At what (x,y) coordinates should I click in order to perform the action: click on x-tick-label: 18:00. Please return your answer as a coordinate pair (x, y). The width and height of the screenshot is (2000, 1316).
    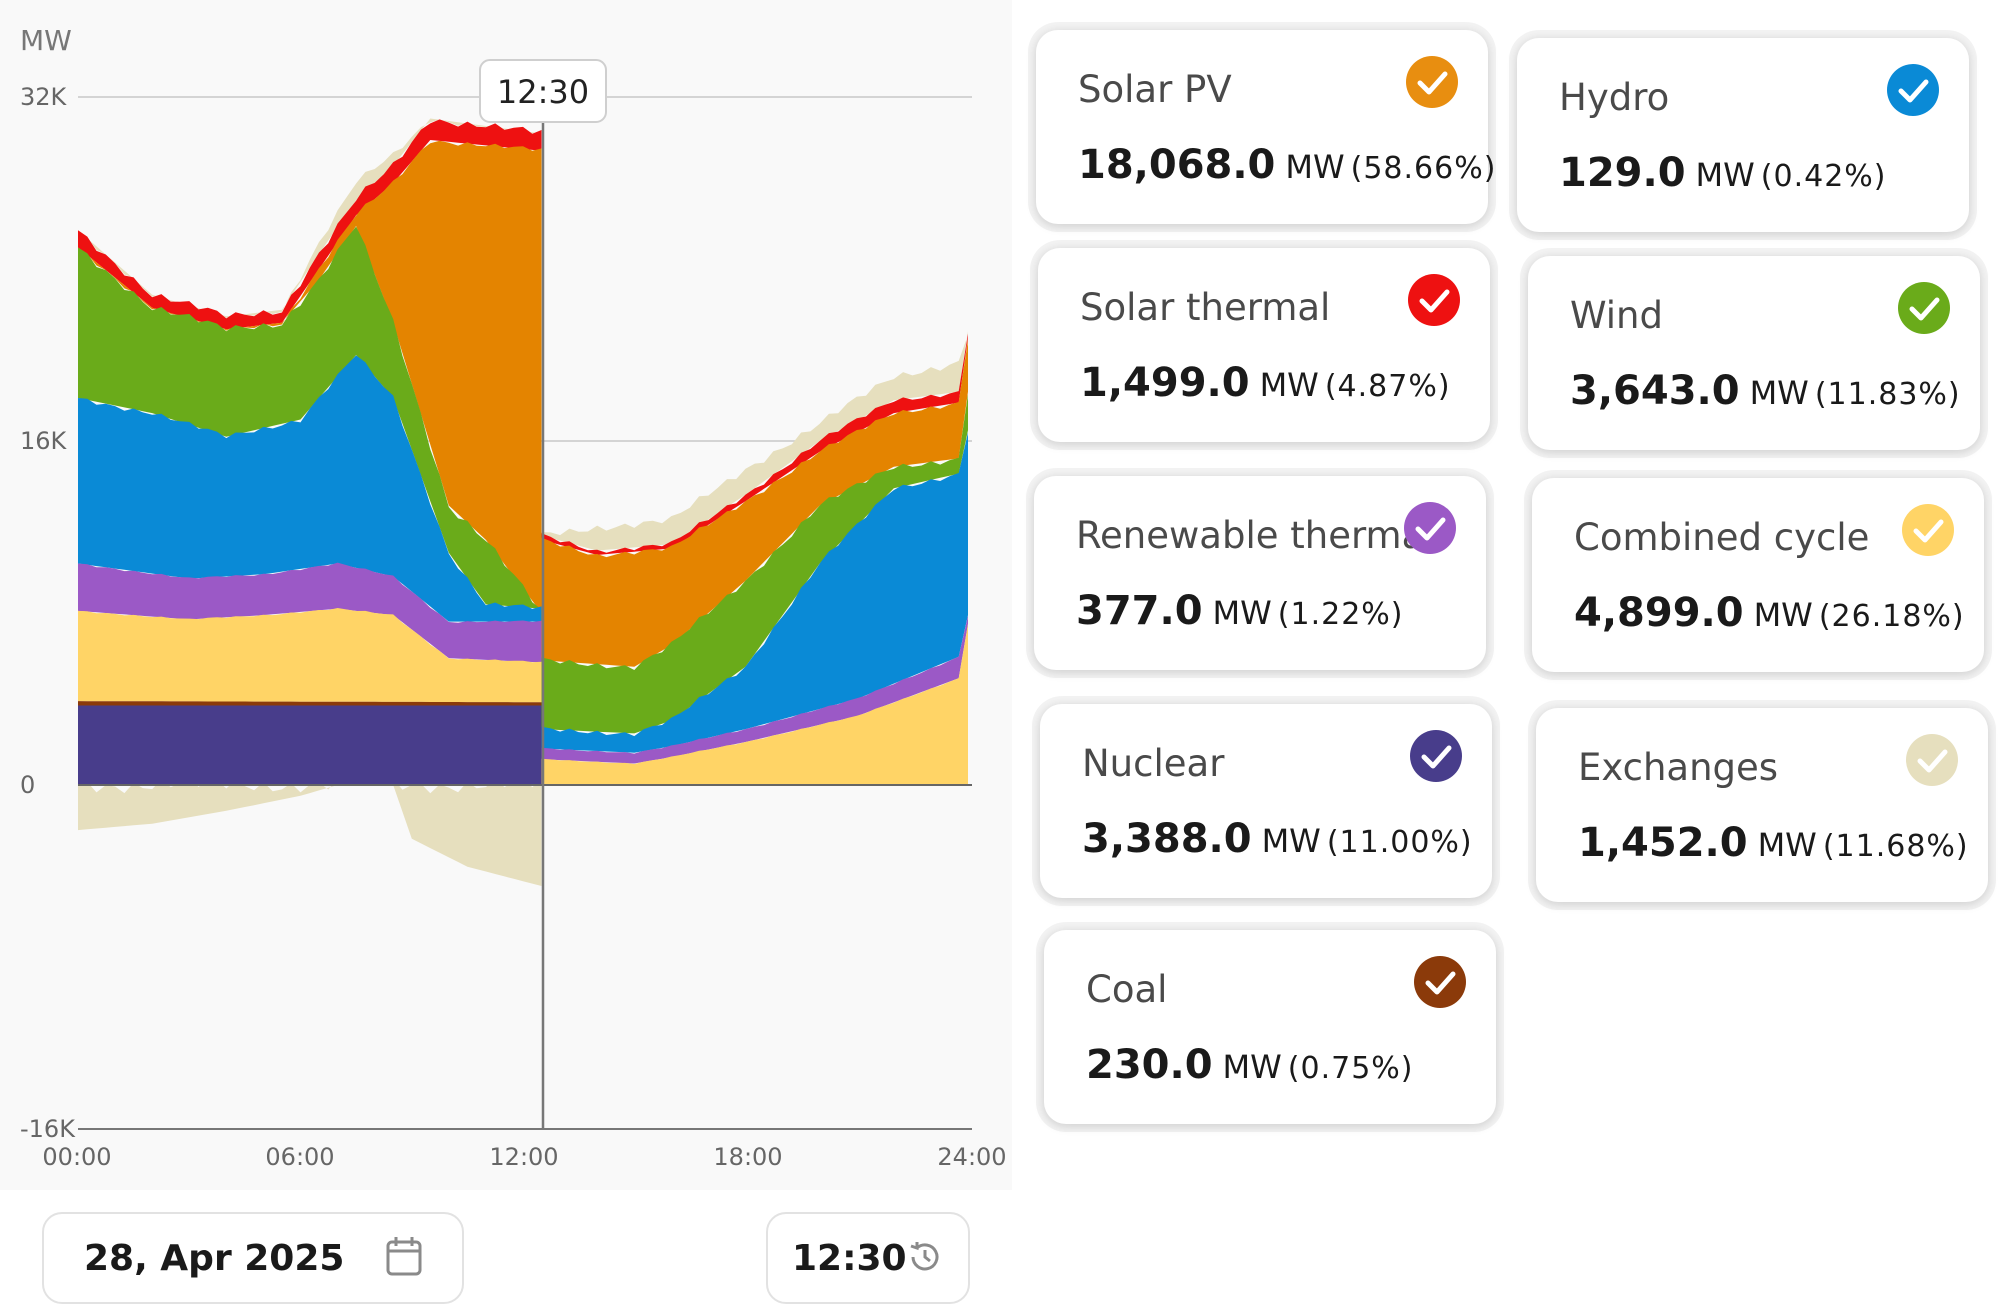
    Looking at the image, I should click on (747, 1157).